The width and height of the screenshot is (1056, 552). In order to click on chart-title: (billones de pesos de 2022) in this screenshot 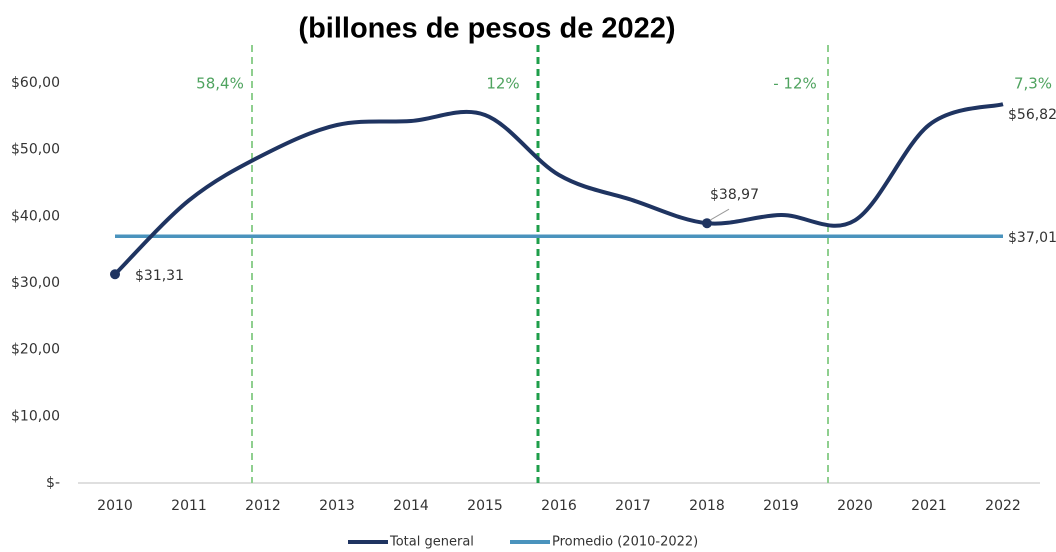, I will do `click(486, 29)`.